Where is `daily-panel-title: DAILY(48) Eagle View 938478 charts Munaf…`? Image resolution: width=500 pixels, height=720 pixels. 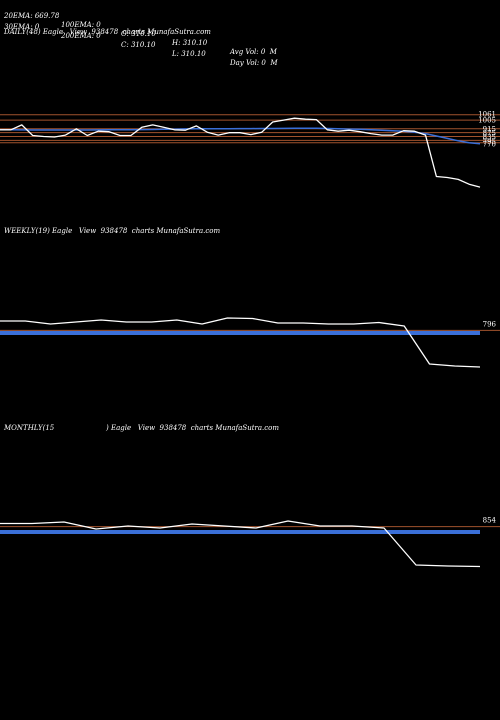 daily-panel-title: DAILY(48) Eagle View 938478 charts Munaf… is located at coordinates (107, 32).